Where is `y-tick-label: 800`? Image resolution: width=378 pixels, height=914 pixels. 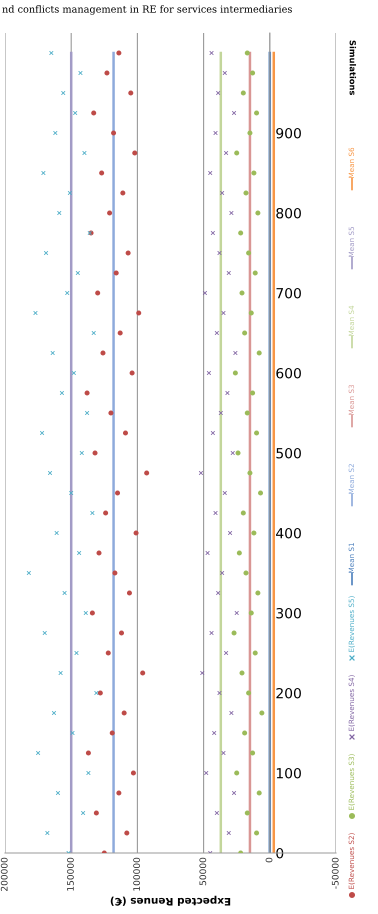
y-tick-label: 800 is located at coordinates (288, 213).